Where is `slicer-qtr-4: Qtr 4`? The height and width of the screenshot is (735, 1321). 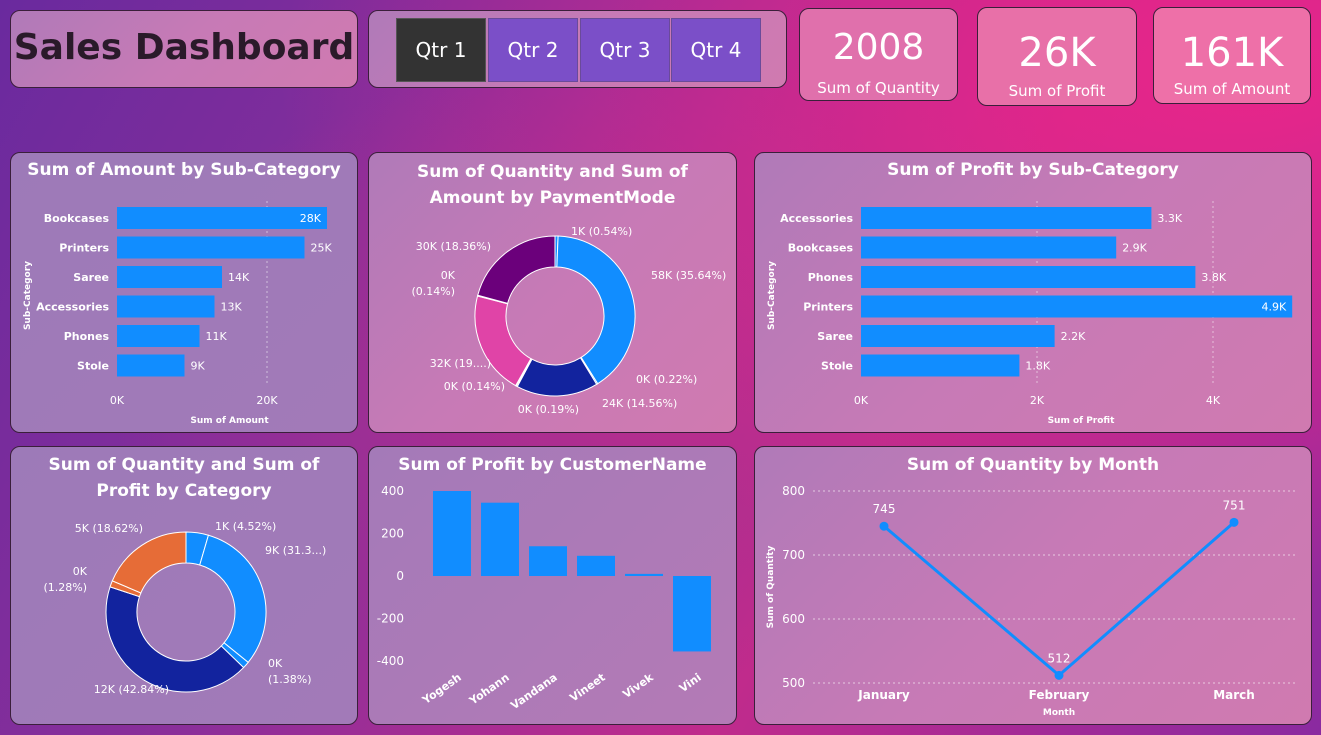
slicer-qtr-4: Qtr 4 is located at coordinates (716, 50).